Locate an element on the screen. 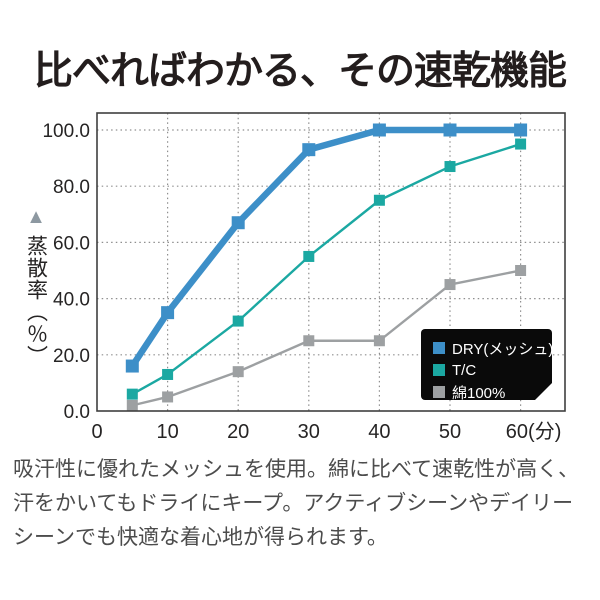 The image size is (600, 600). y-axis-label-text: 蒸散率（％） is located at coordinates (36, 301).